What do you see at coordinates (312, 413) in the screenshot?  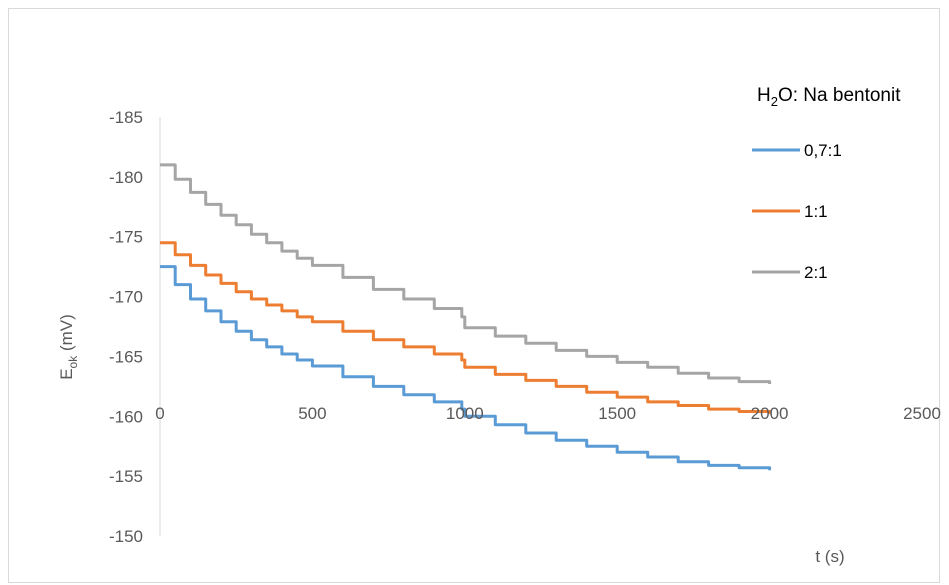 I see `x-tick-label: 500` at bounding box center [312, 413].